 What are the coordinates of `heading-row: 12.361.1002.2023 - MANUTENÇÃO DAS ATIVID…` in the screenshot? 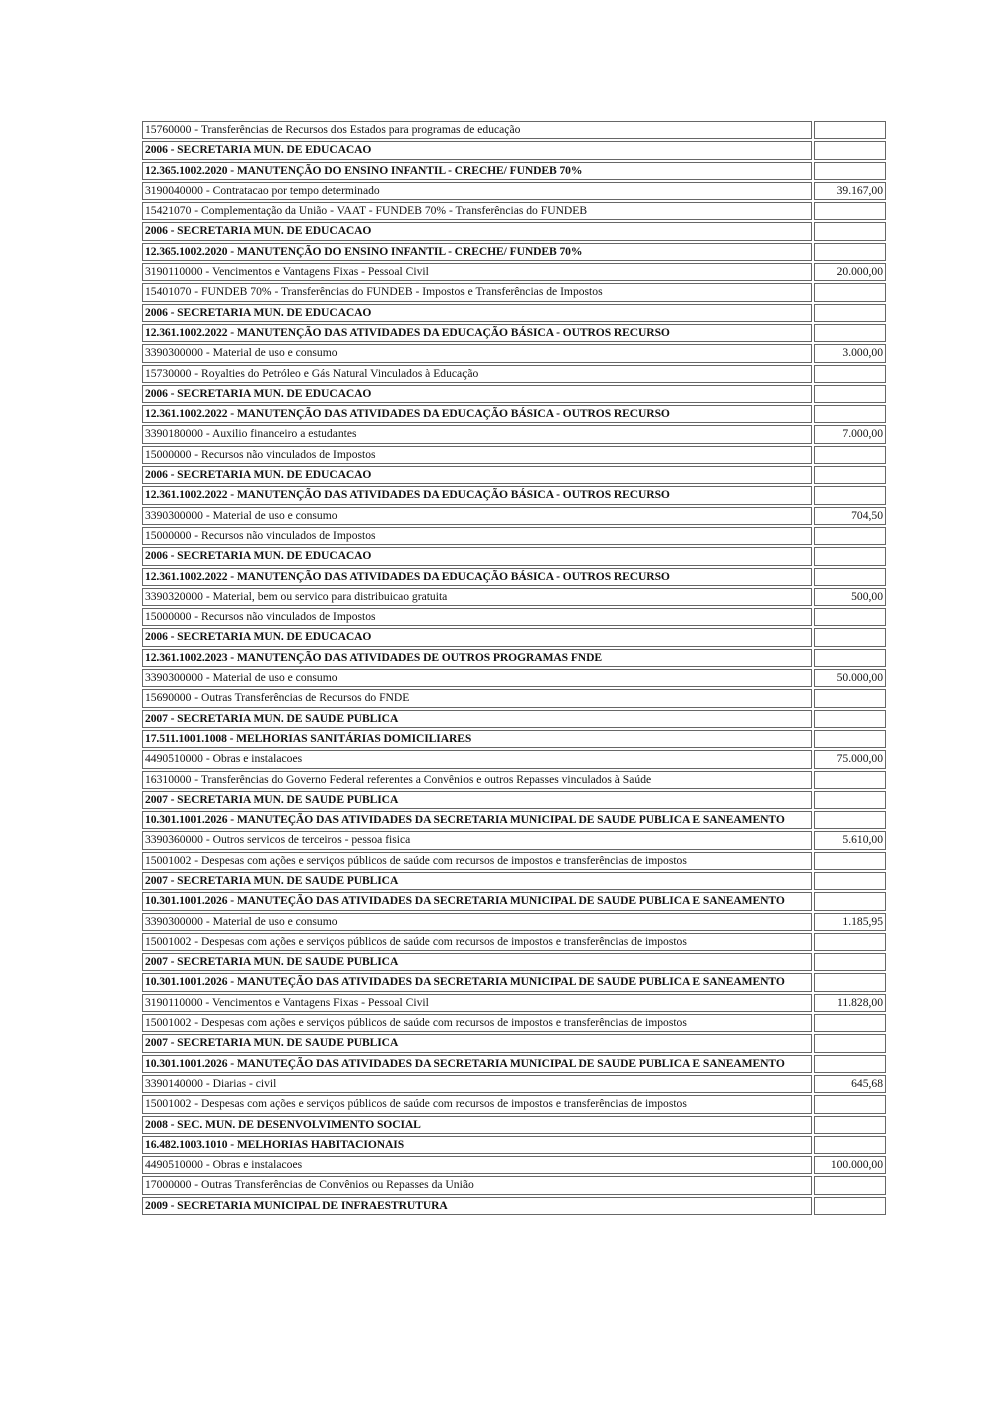 It's located at (514, 658).